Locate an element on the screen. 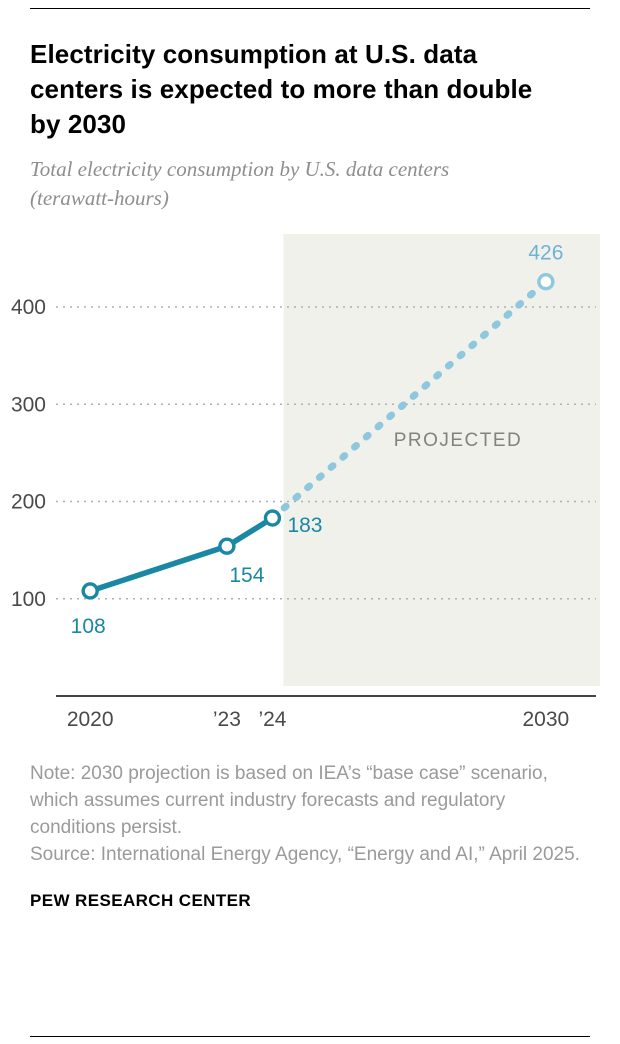  y-tick-label: 300 is located at coordinates (28, 404).